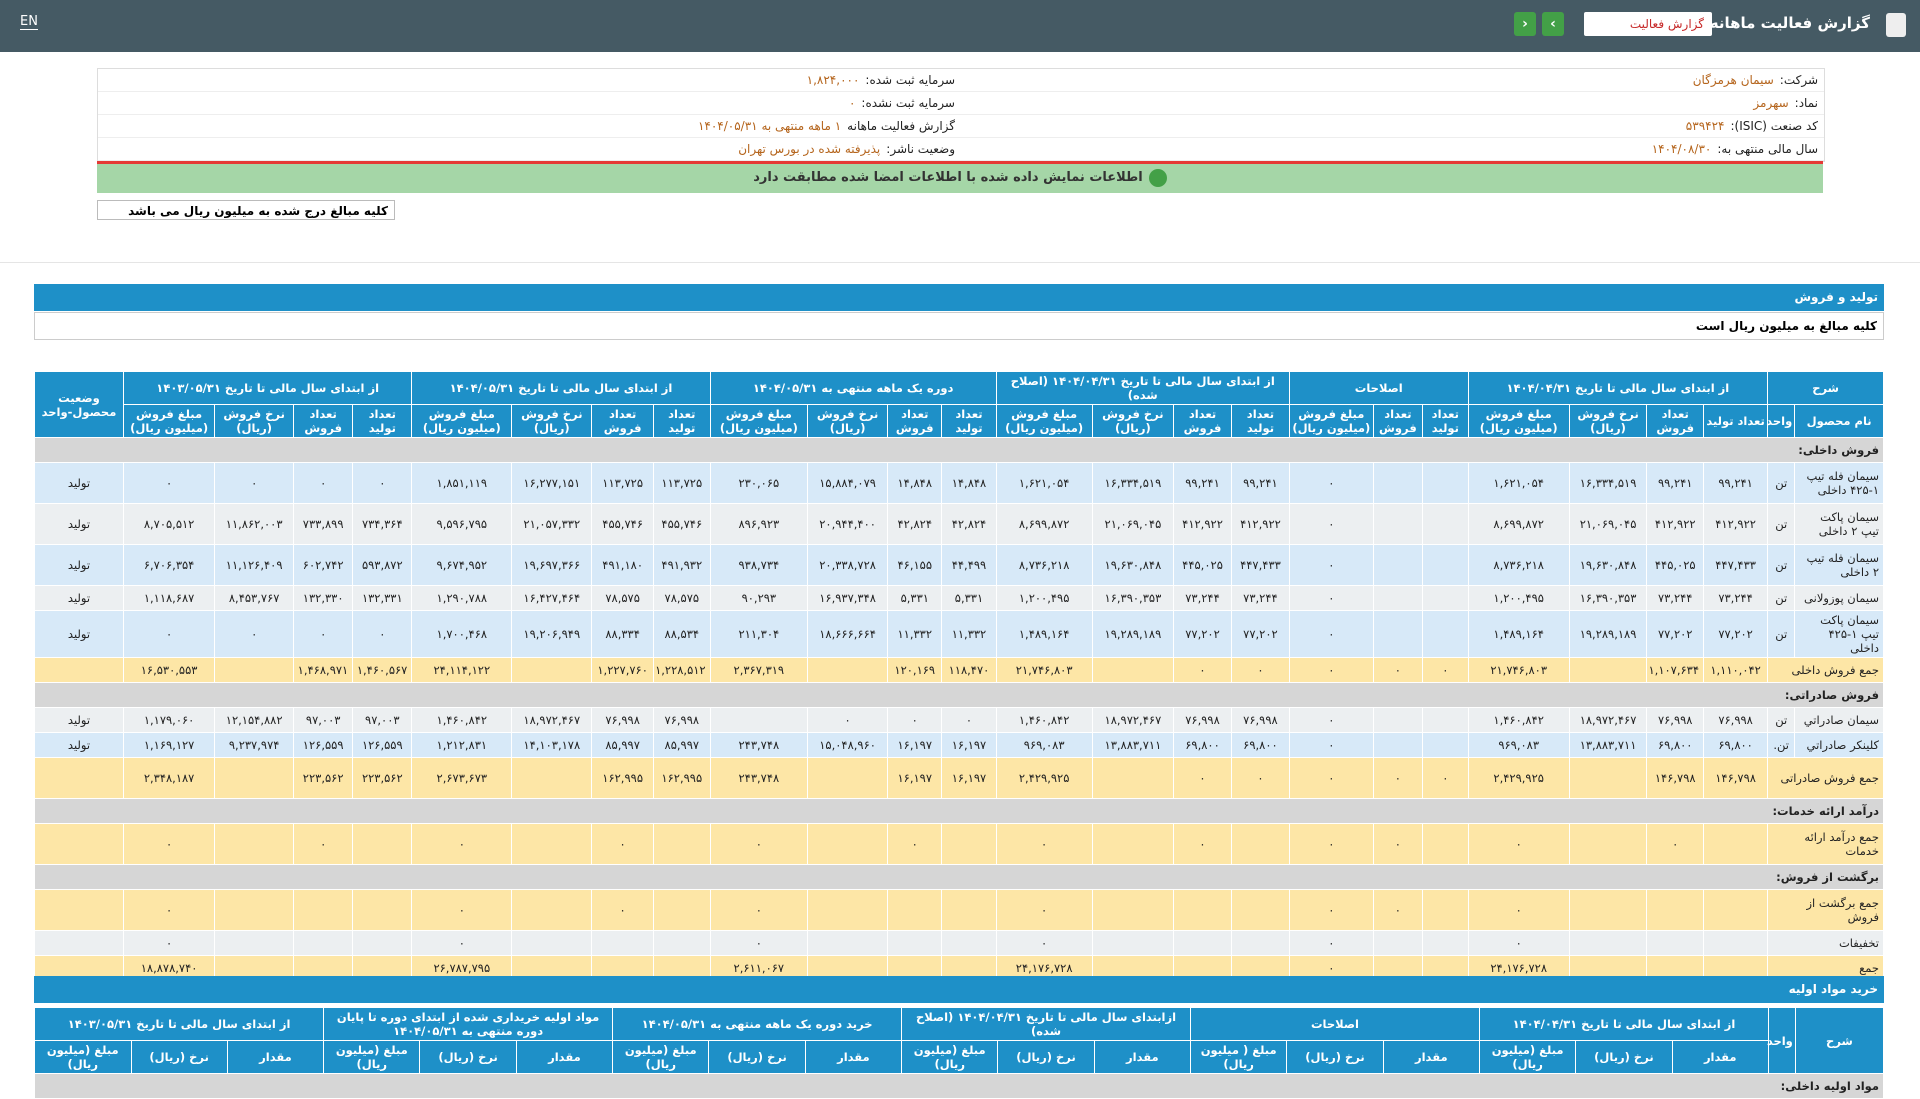 This screenshot has width=1920, height=1099. I want to click on cell: ۱,۲۲۸,۵۱۲, so click(681, 670).